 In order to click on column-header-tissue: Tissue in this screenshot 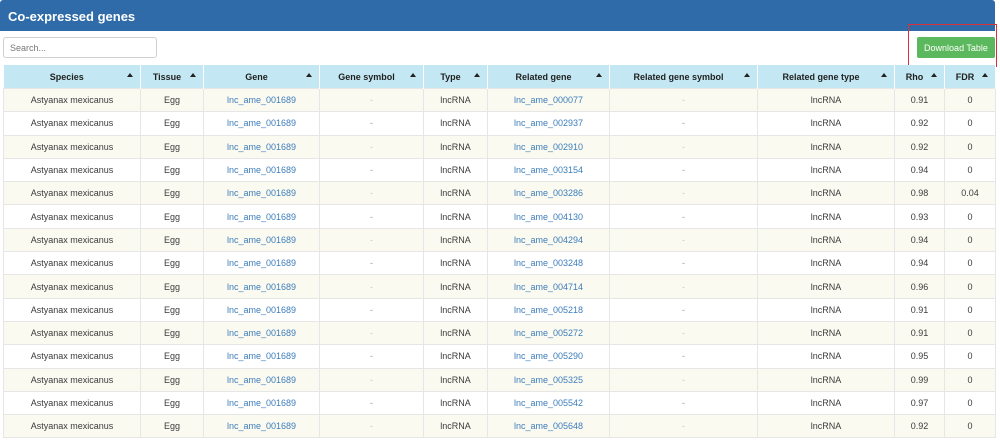, I will do `click(172, 77)`.